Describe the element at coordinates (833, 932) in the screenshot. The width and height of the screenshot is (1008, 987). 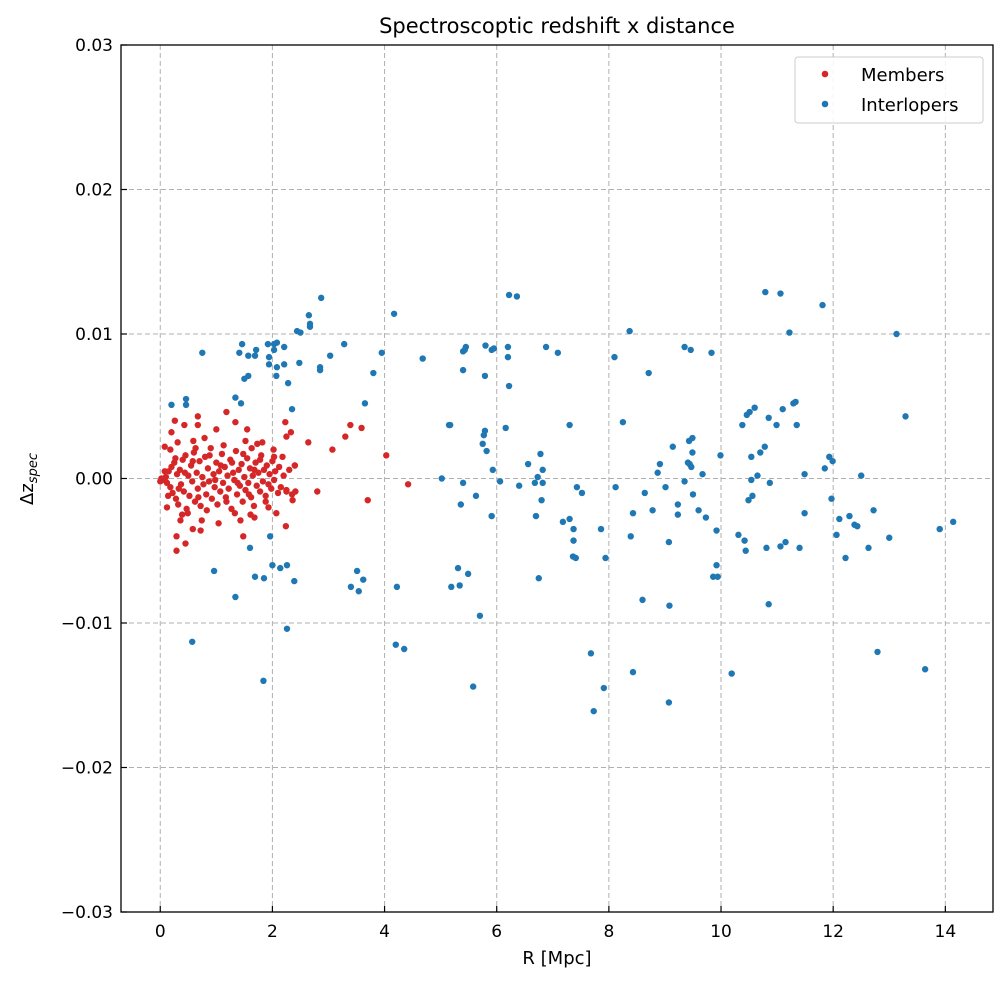
I see `x-tick-label: 12` at that location.